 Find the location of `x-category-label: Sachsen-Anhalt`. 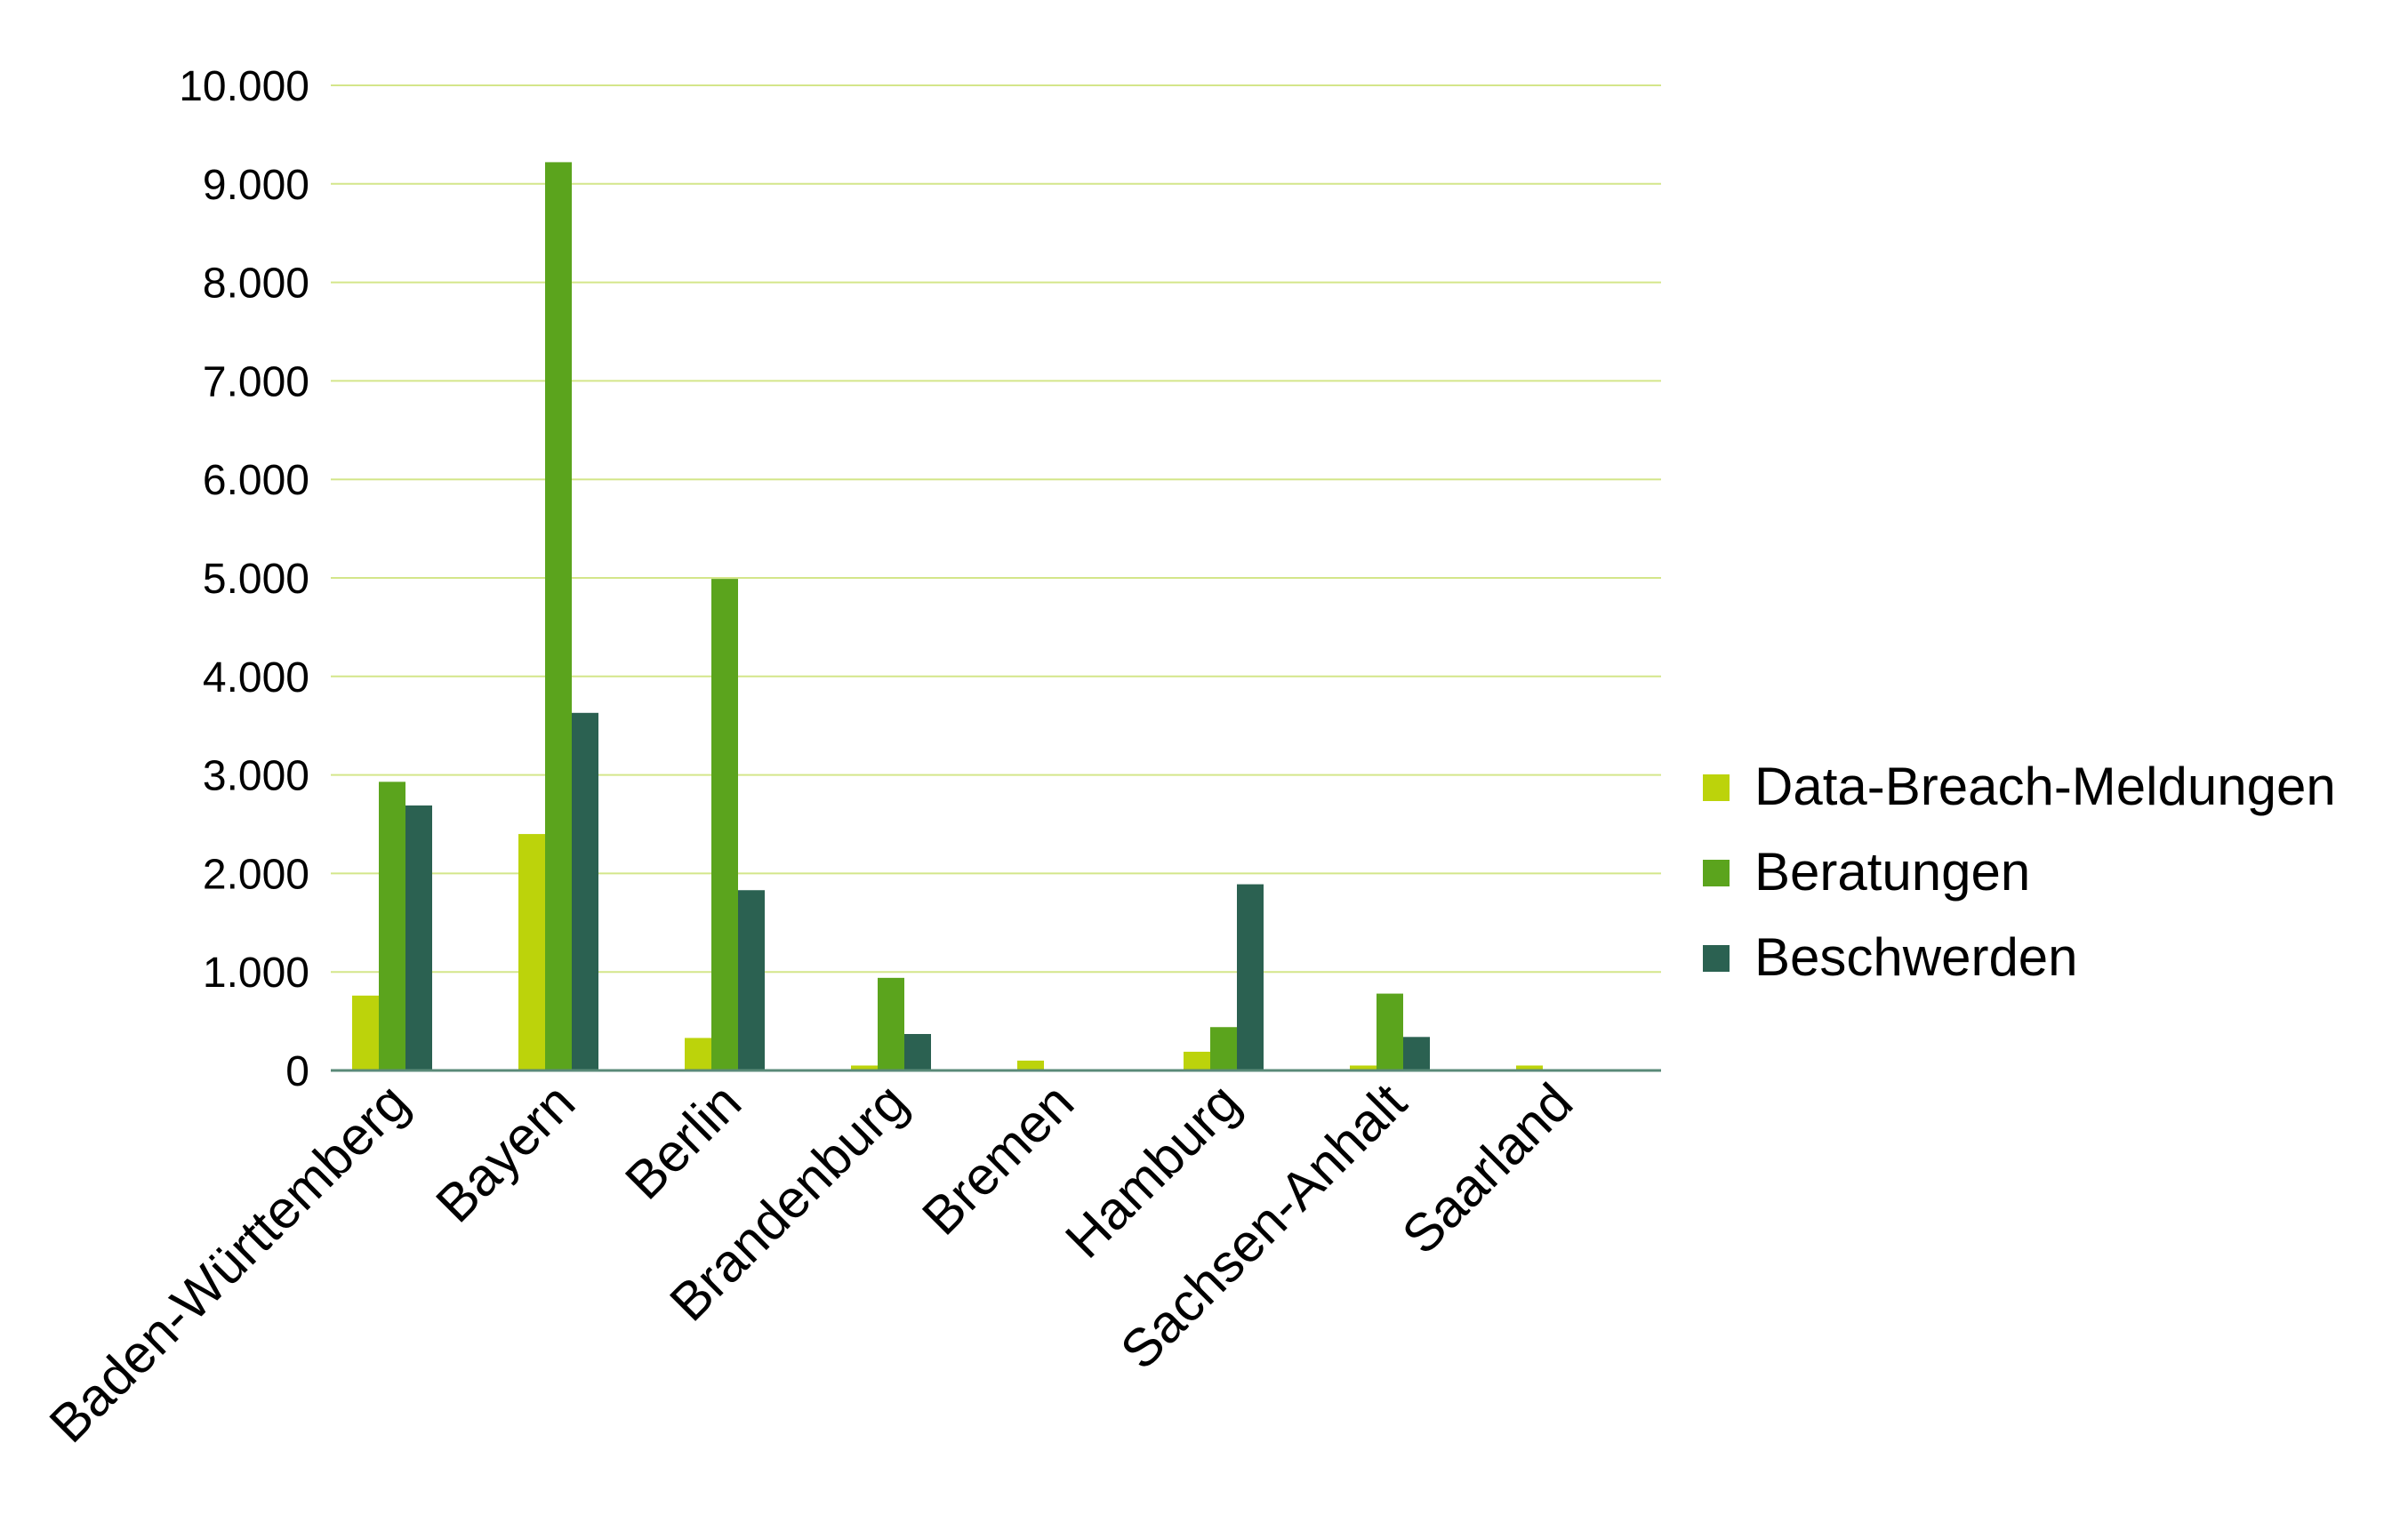

x-category-label: Sachsen-Anhalt is located at coordinates (1263, 1226).